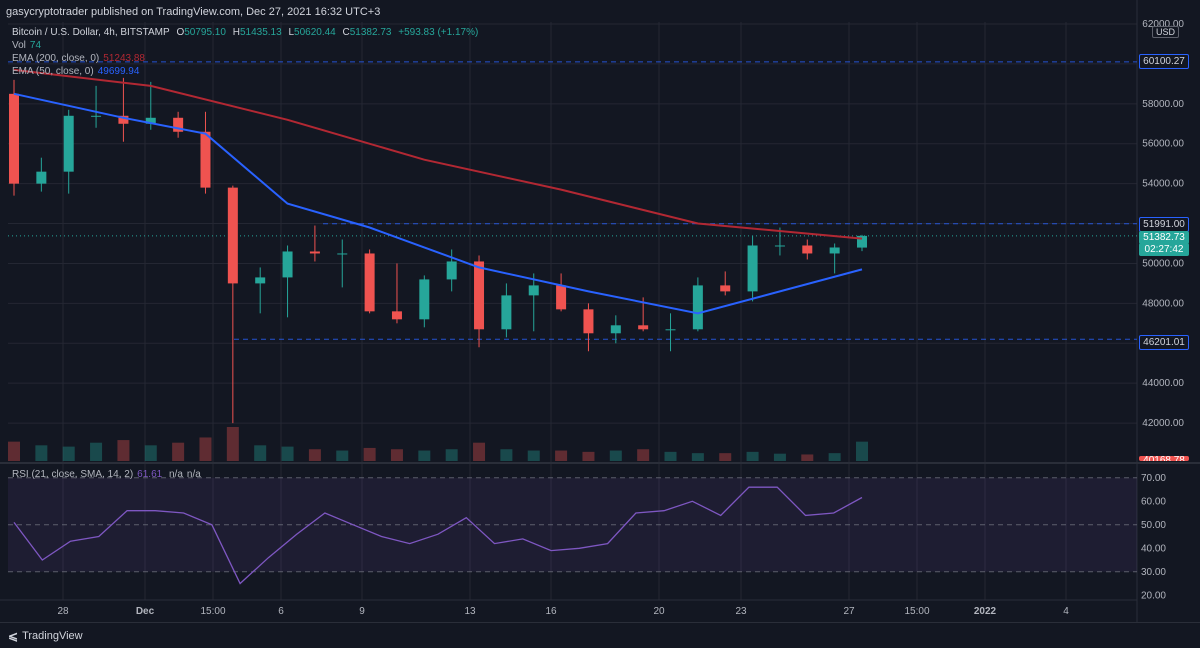  Describe the element at coordinates (63, 611) in the screenshot. I see `time-tick-label: 28` at that location.